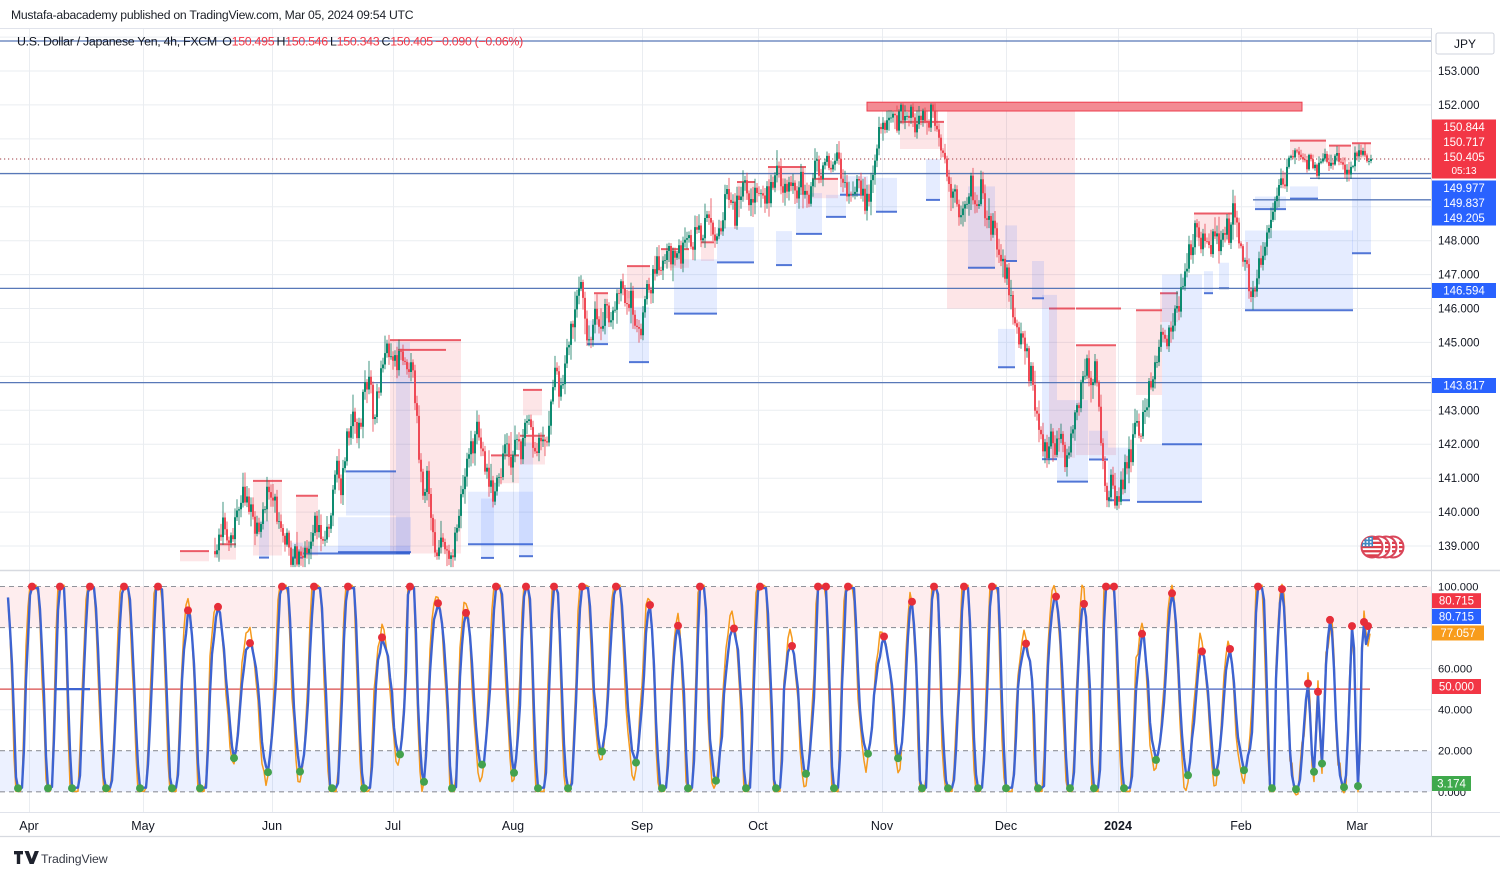 Image resolution: width=1500 pixels, height=874 pixels. Describe the element at coordinates (1459, 242) in the screenshot. I see `svg-text: 148.000` at that location.